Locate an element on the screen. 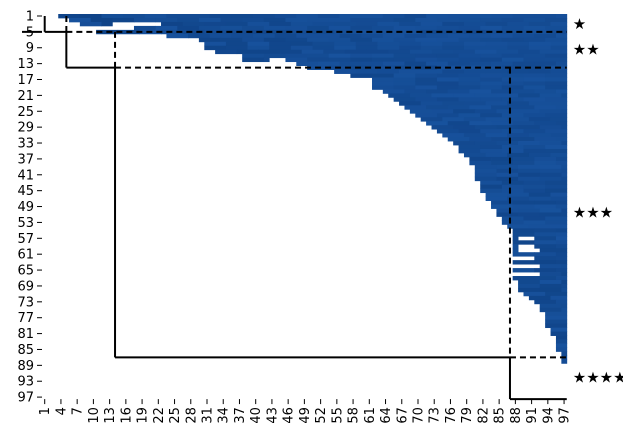 The image size is (623, 440). x-tick-label: 58 is located at coordinates (354, 415).